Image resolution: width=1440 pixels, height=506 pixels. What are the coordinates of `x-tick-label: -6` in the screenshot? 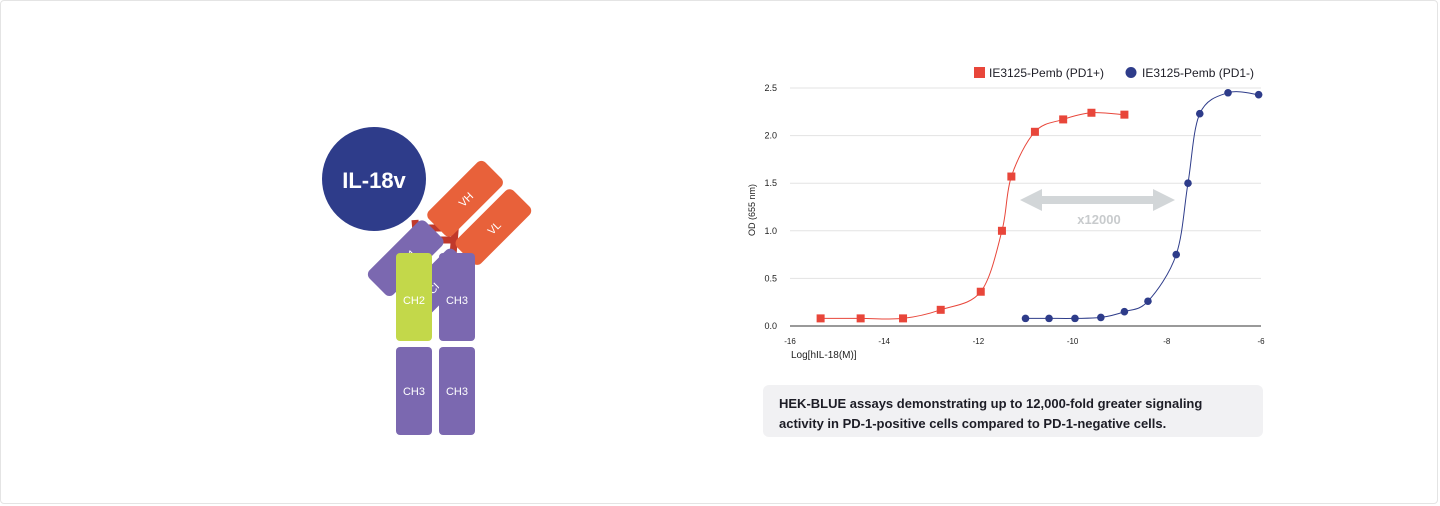 It's located at (1261, 341).